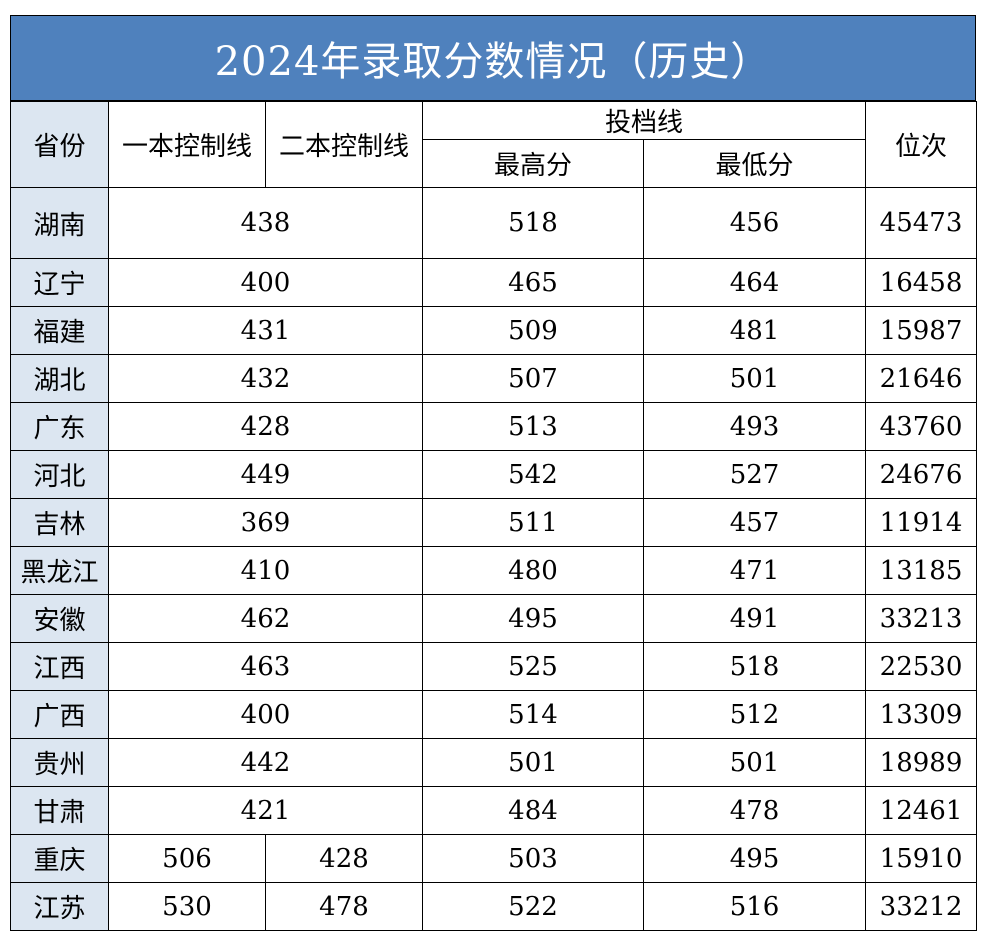  What do you see at coordinates (59, 906) in the screenshot?
I see `province-cell: 江苏` at bounding box center [59, 906].